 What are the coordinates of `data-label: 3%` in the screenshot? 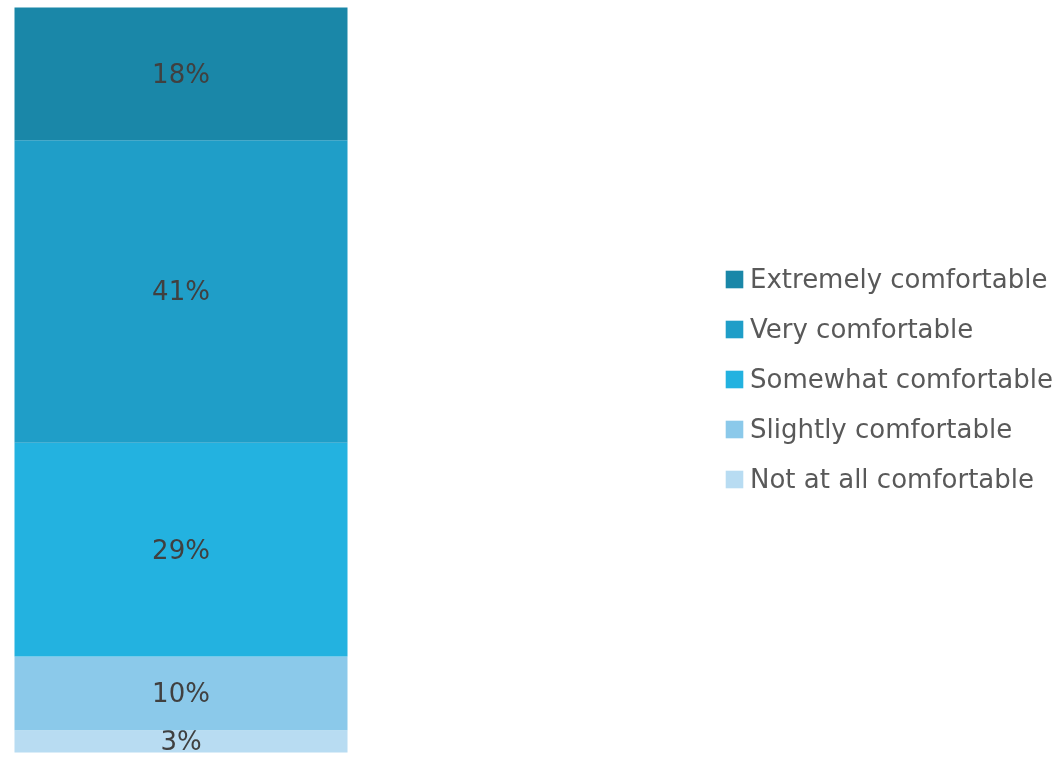 It's located at (181, 741).